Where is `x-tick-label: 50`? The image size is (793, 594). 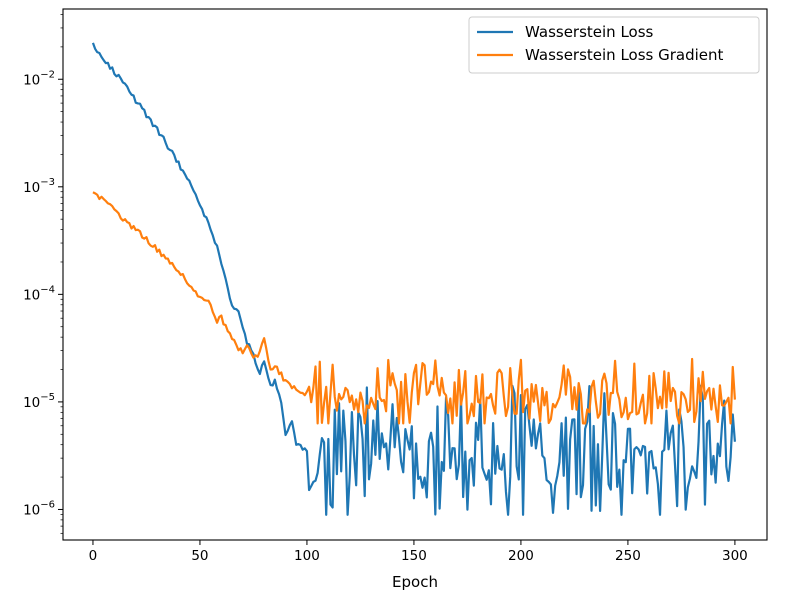
x-tick-label: 50 is located at coordinates (199, 556).